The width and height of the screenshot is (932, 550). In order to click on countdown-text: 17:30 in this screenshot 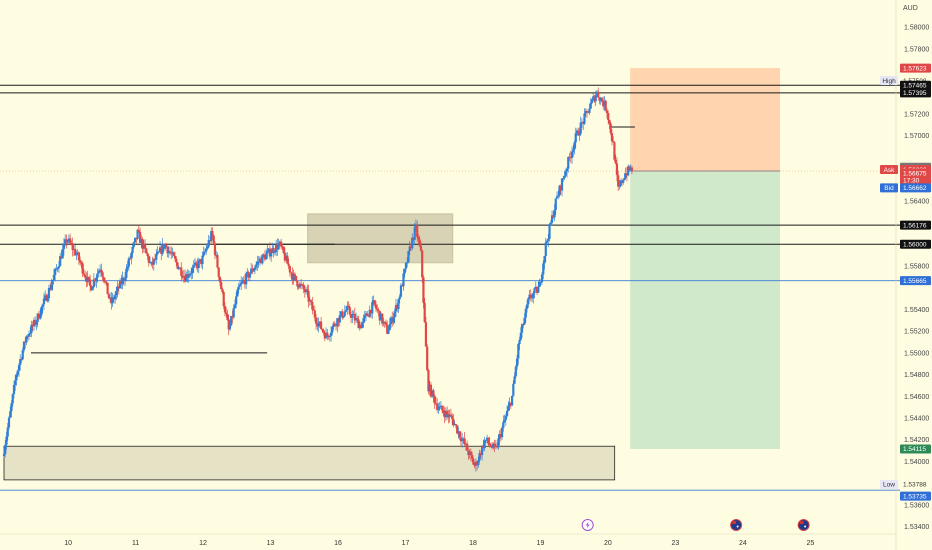, I will do `click(911, 181)`.